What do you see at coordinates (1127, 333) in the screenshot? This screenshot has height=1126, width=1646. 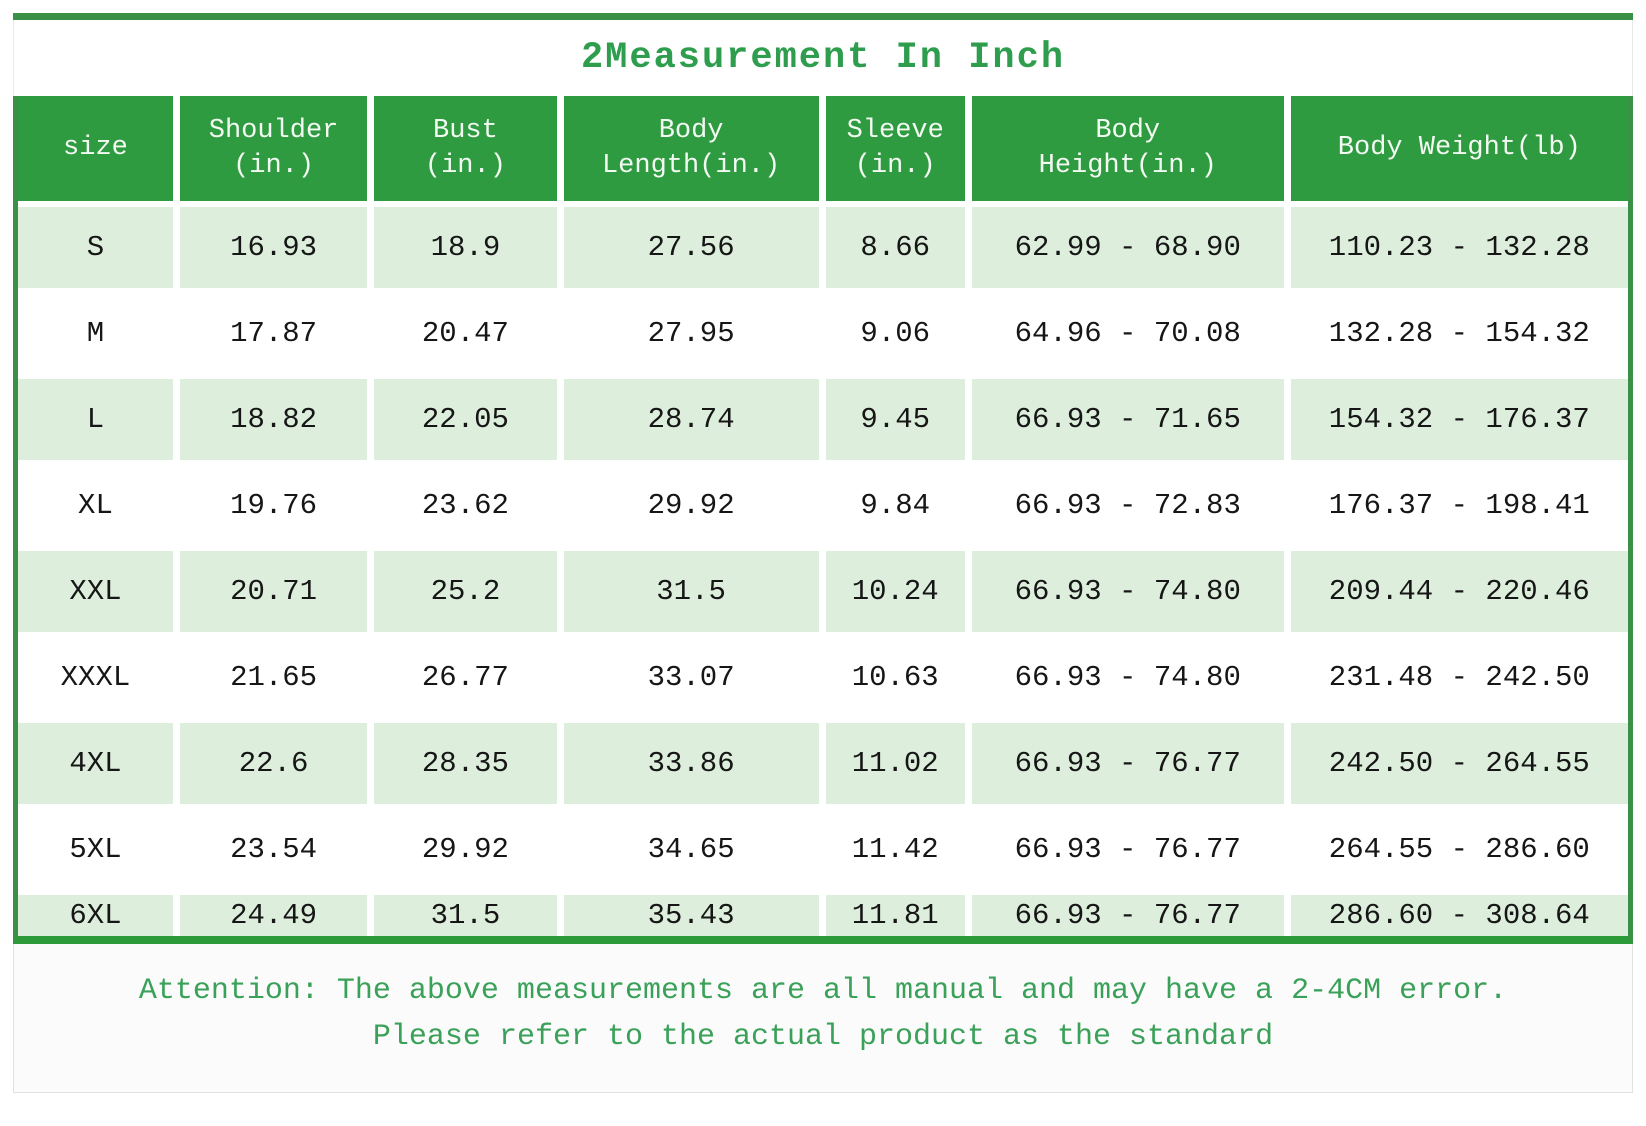 I see `table-cell: 64.96 - 70.08` at bounding box center [1127, 333].